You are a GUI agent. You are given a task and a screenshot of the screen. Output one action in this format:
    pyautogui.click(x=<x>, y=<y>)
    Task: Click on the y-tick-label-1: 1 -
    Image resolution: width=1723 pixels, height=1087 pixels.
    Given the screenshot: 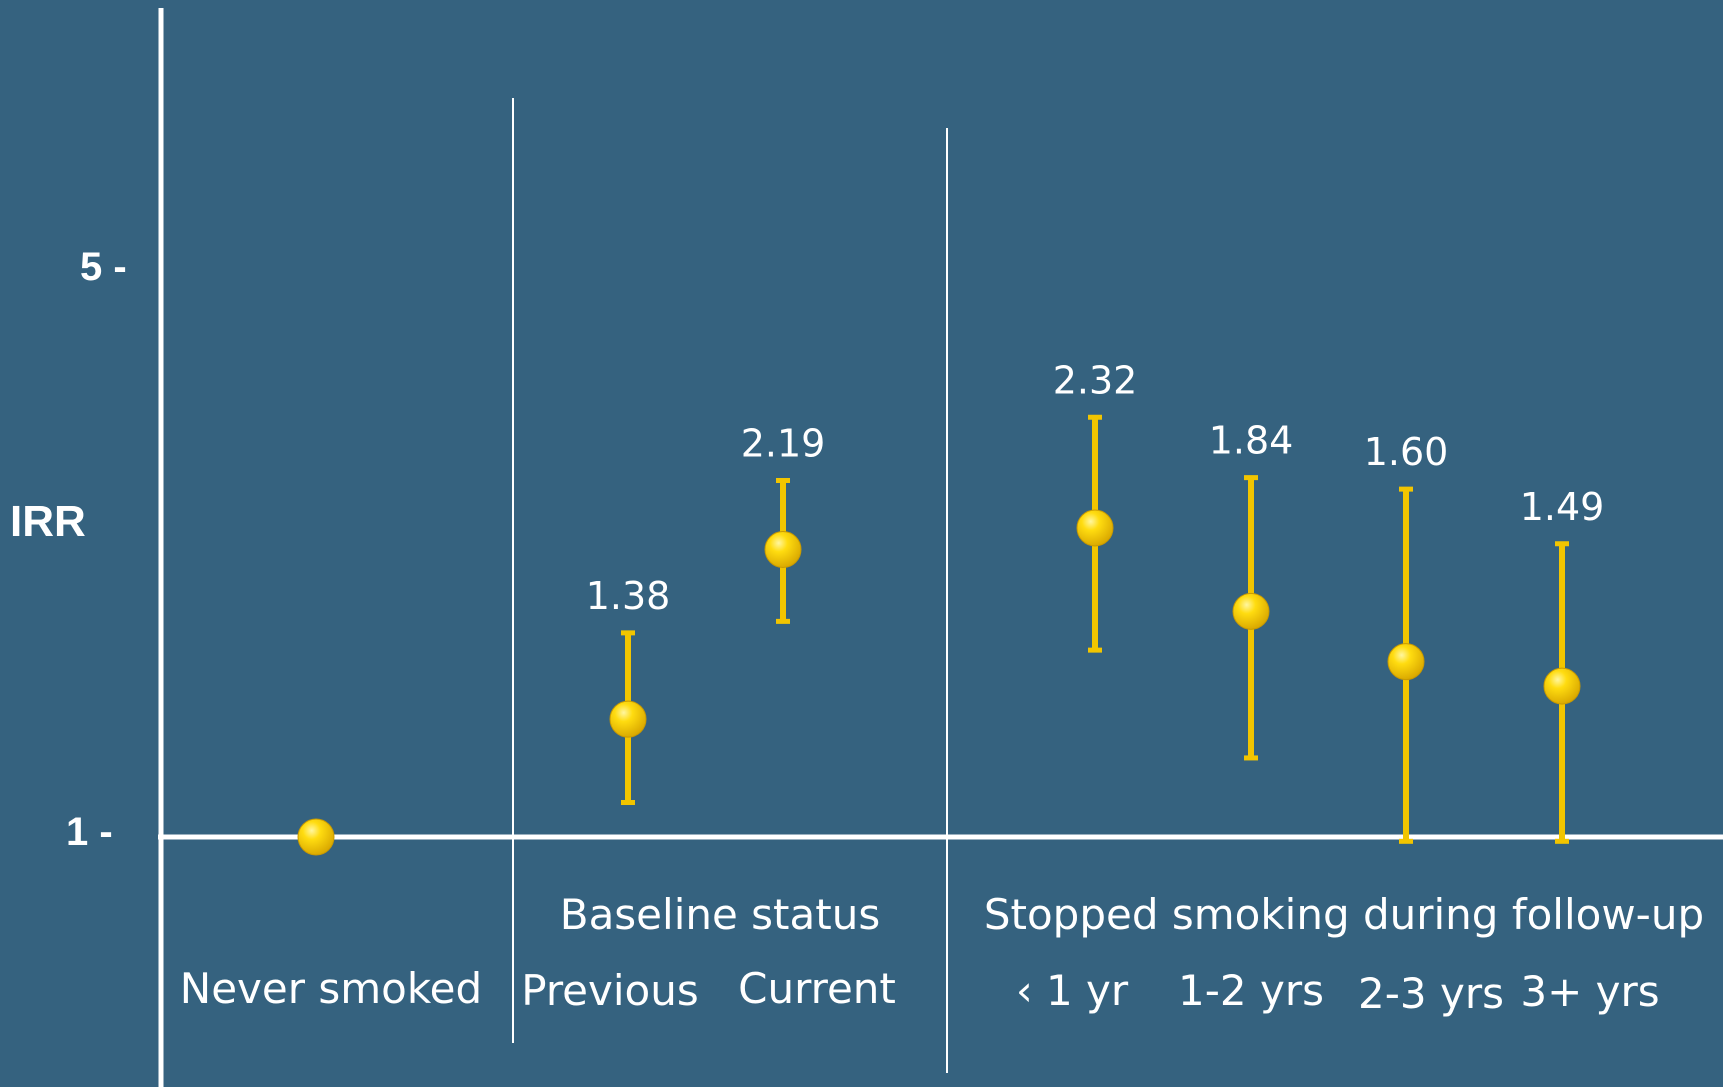 What is the action you would take?
    pyautogui.click(x=89, y=832)
    